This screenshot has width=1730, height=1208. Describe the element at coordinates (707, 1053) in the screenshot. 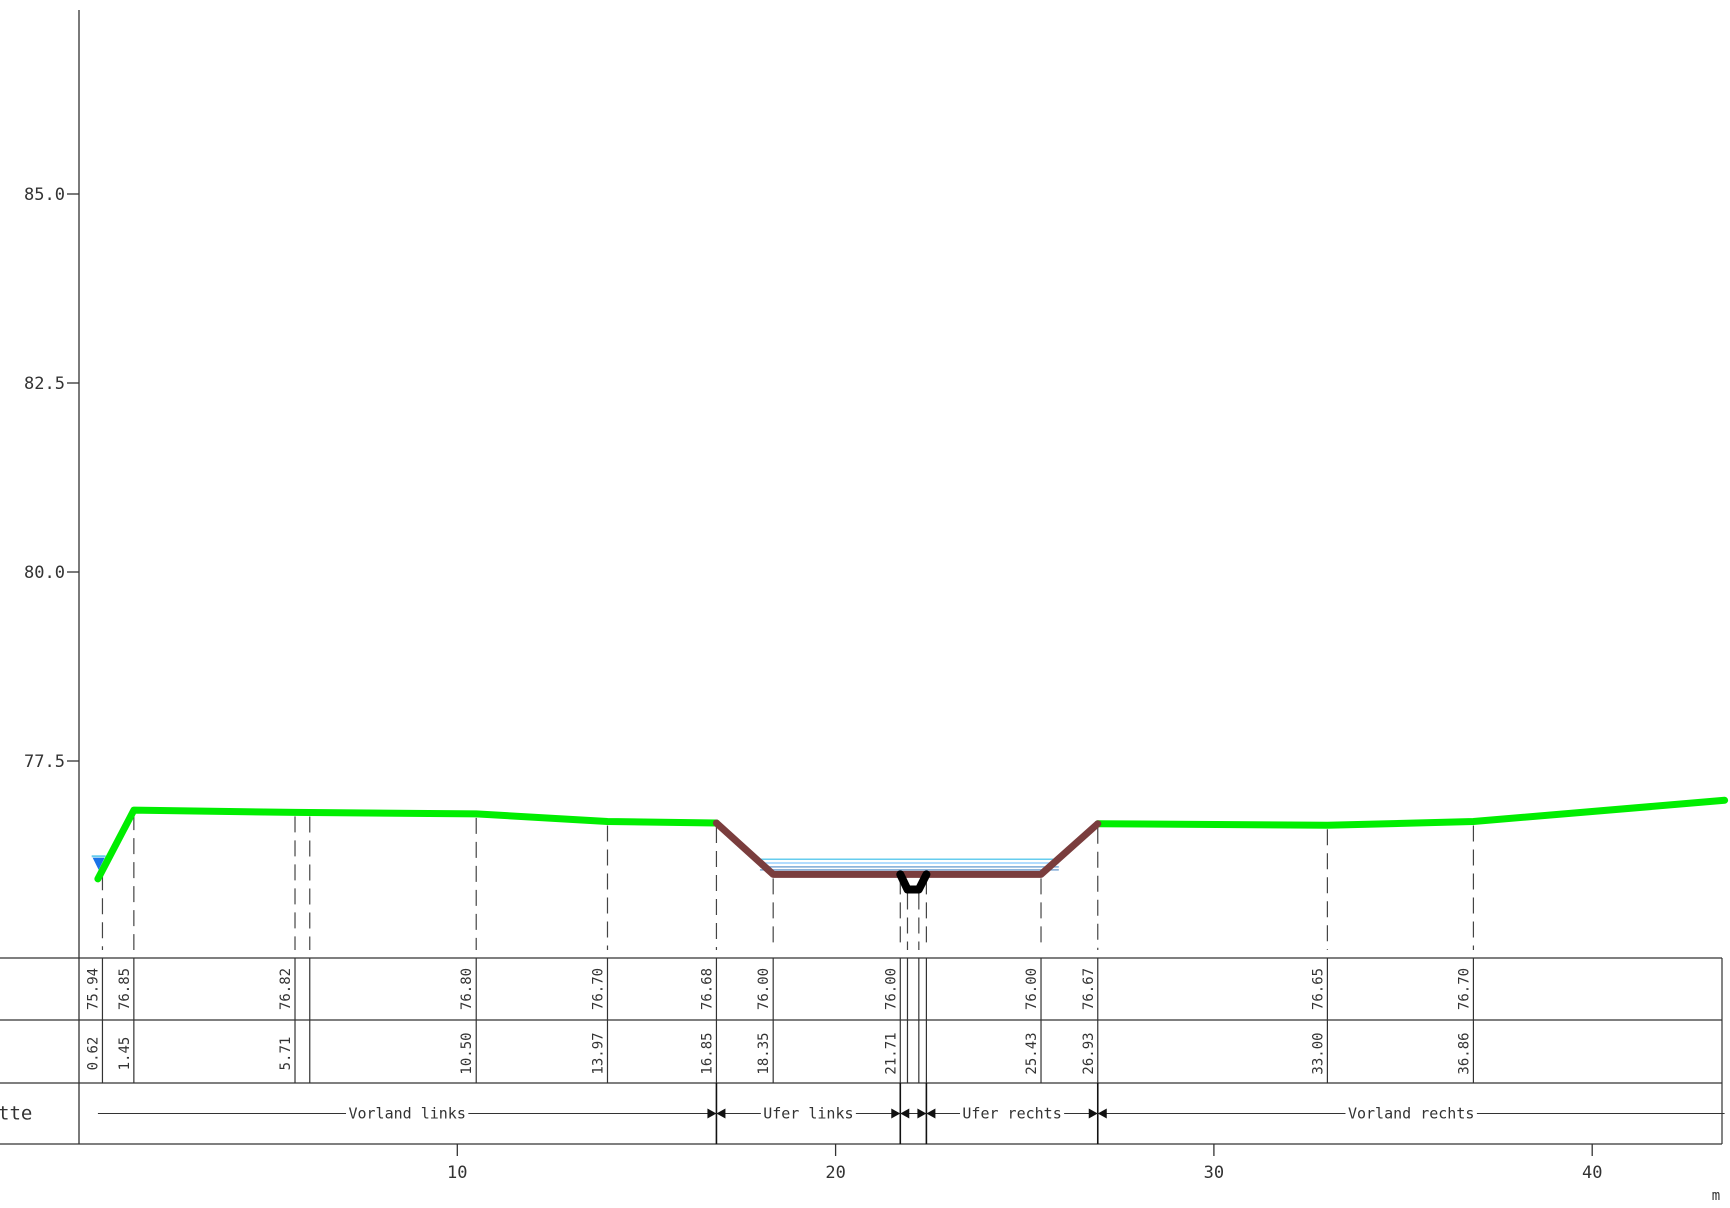

I see `station-value-label: 16.85` at that location.